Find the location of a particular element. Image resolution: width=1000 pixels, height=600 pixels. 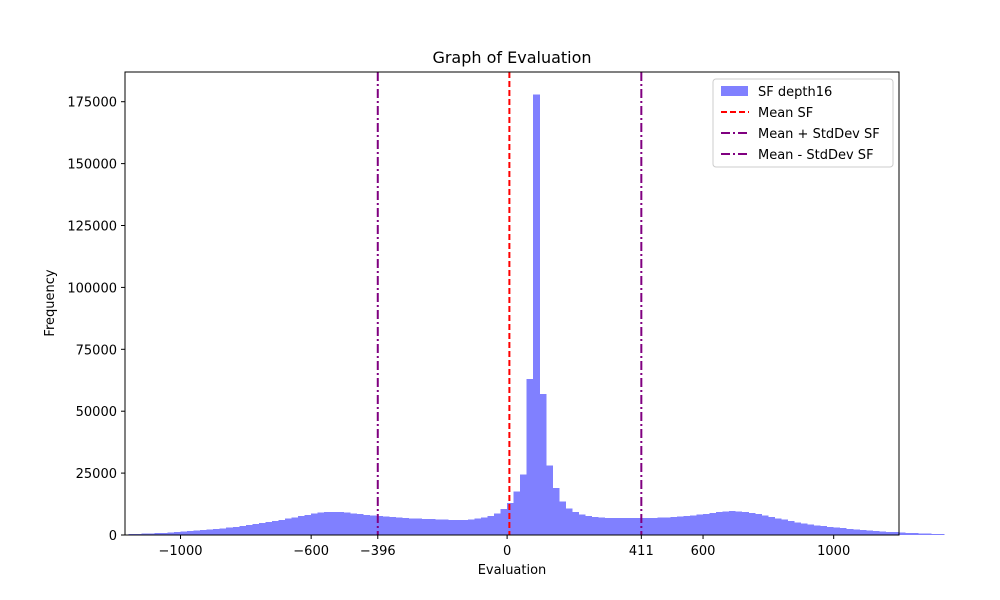

y-axis-ticks: 0 25000 50000 75000 100000 125000 150000 175000 is located at coordinates (96, 320).